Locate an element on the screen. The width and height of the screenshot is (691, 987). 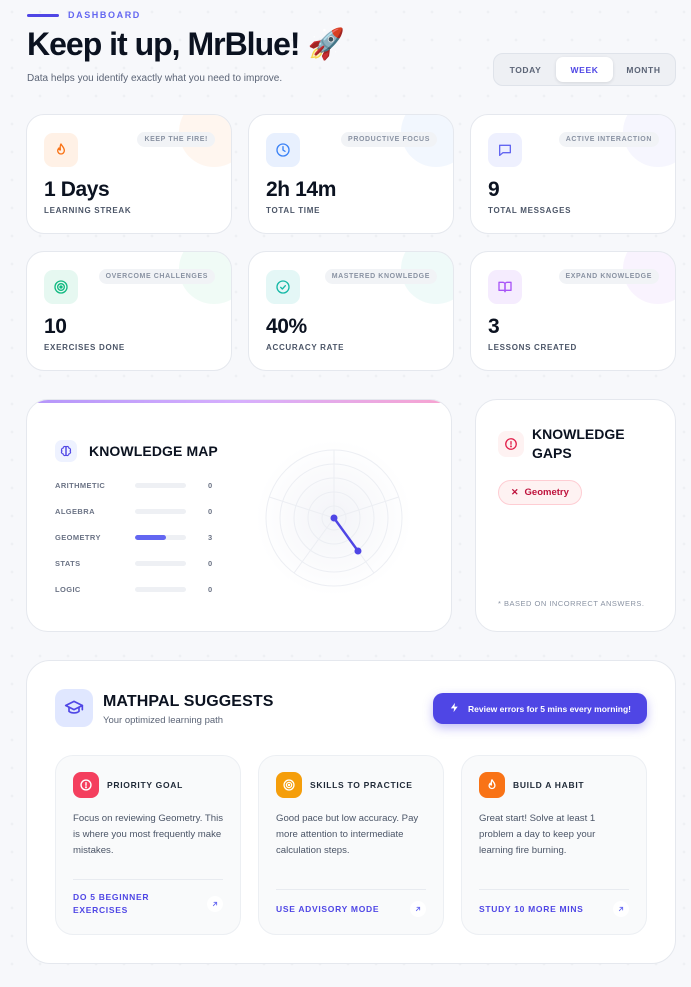
stat-card-exercises: OVERCOME CHALLENGES 10 EXERCISES DONE is located at coordinates (129, 311).